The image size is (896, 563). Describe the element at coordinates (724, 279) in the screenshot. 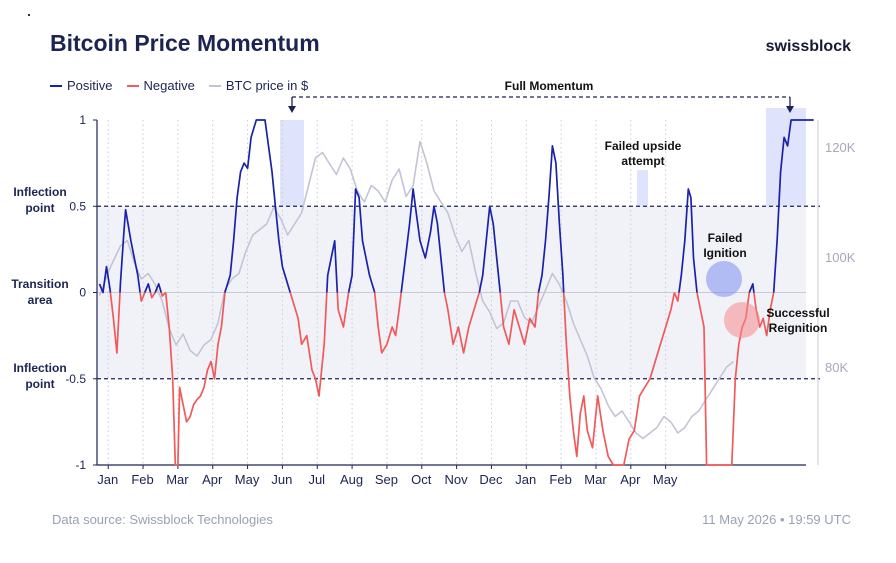

I see `failed-ignition-marker` at that location.